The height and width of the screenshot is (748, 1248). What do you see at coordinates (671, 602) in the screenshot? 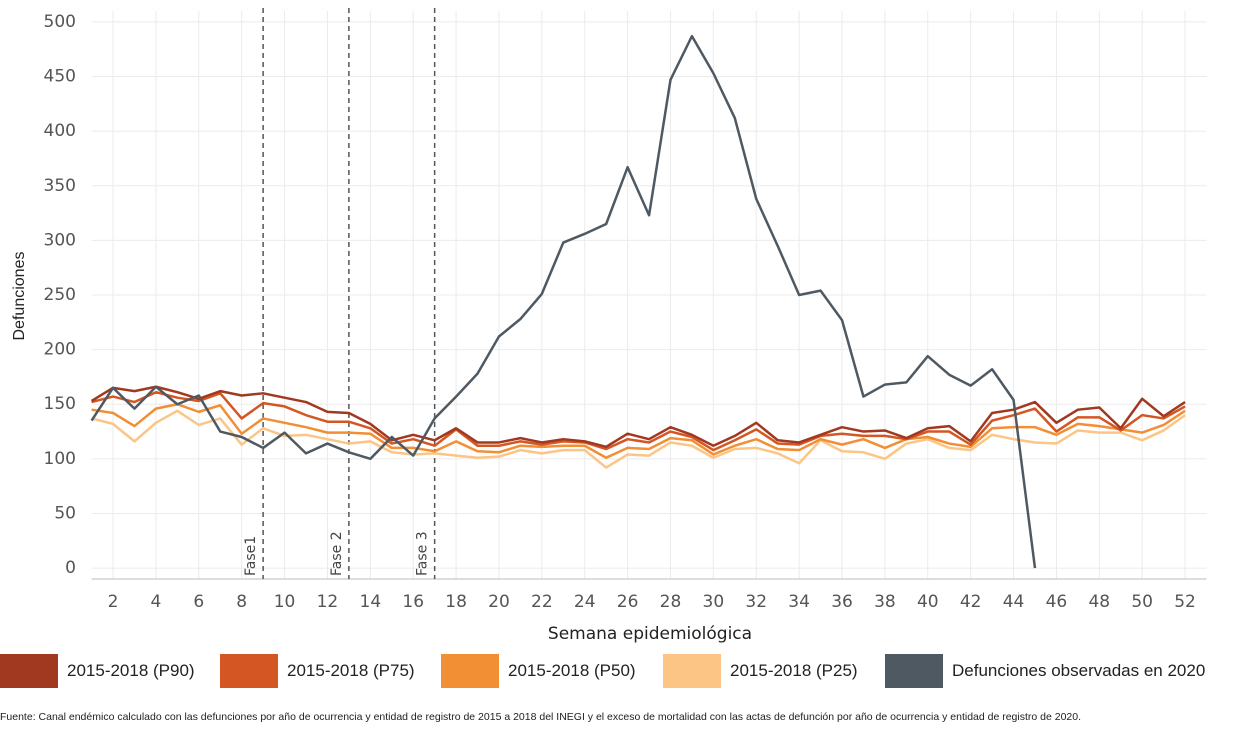
I see `x-tick-label: 28` at bounding box center [671, 602].